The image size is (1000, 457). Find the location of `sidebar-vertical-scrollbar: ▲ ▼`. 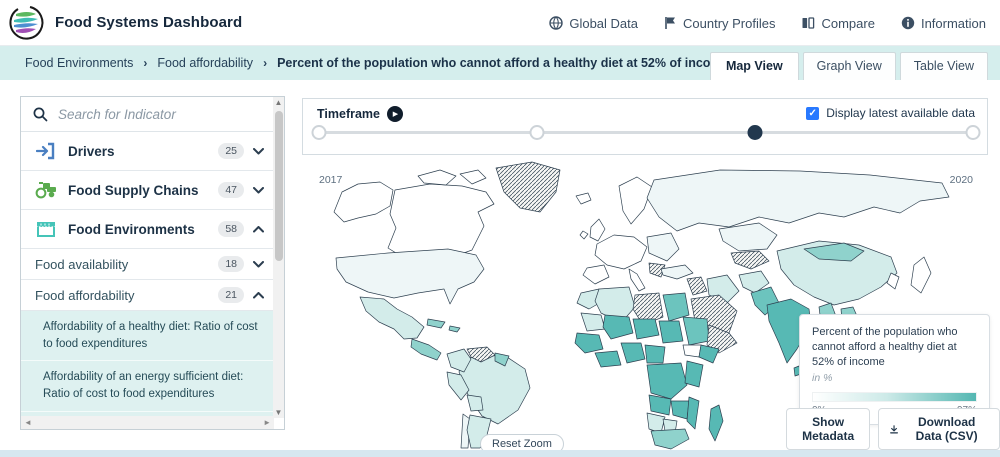

sidebar-vertical-scrollbar: ▲ ▼ is located at coordinates (278, 257).